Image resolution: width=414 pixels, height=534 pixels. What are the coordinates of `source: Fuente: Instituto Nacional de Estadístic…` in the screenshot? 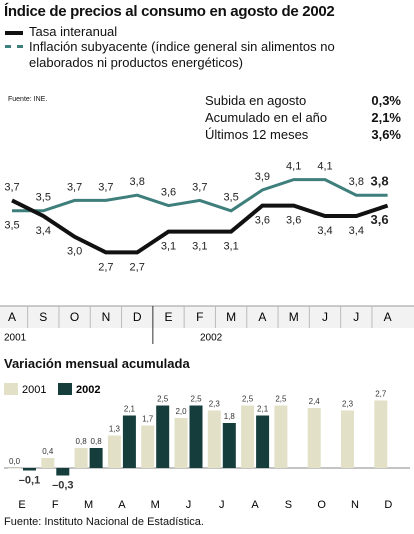 It's located at (104, 522).